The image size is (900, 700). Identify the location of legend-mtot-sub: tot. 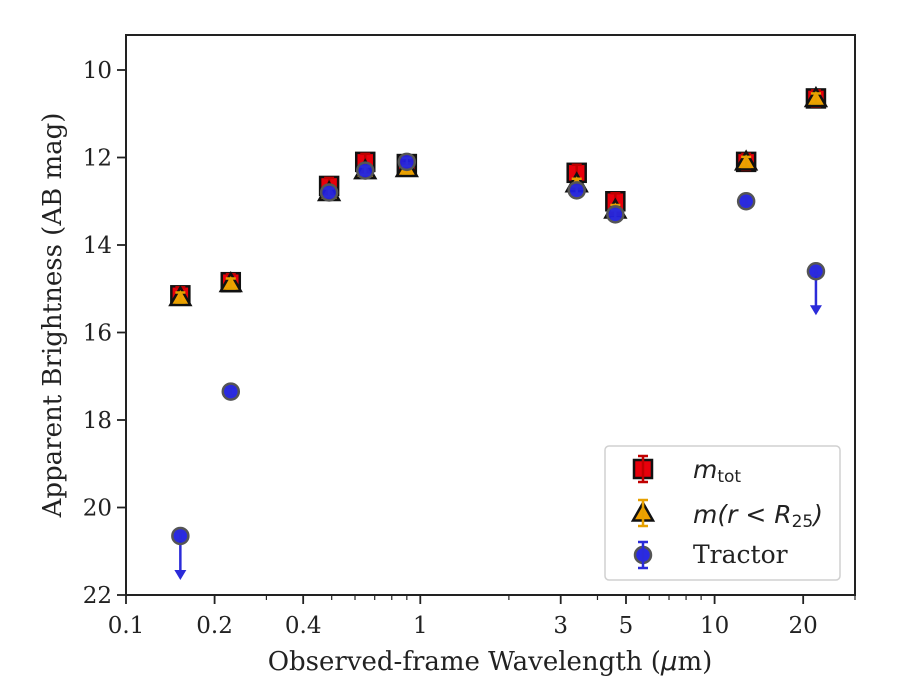
(729, 477).